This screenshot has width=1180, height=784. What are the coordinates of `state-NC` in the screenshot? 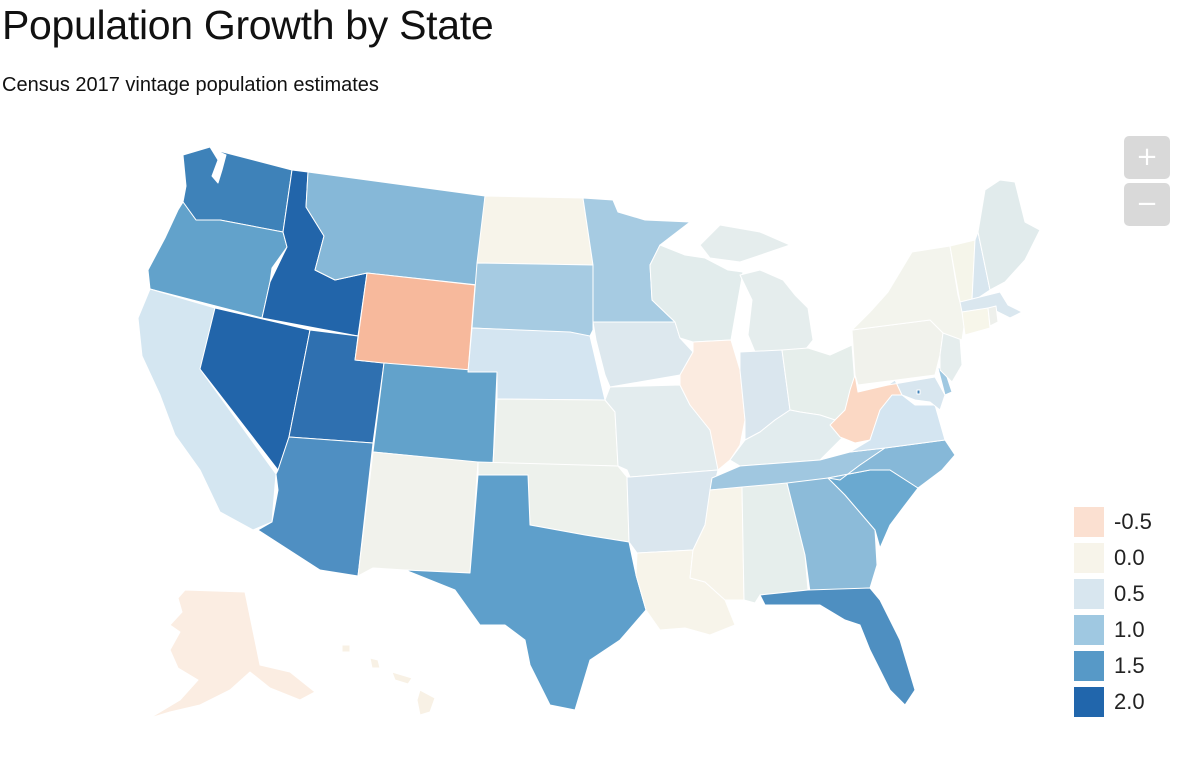 It's located at (891, 464).